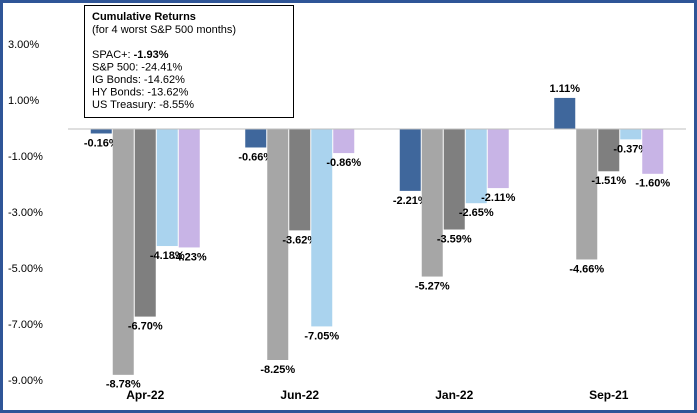 The width and height of the screenshot is (697, 413). I want to click on data-label: -1.51%, so click(608, 181).